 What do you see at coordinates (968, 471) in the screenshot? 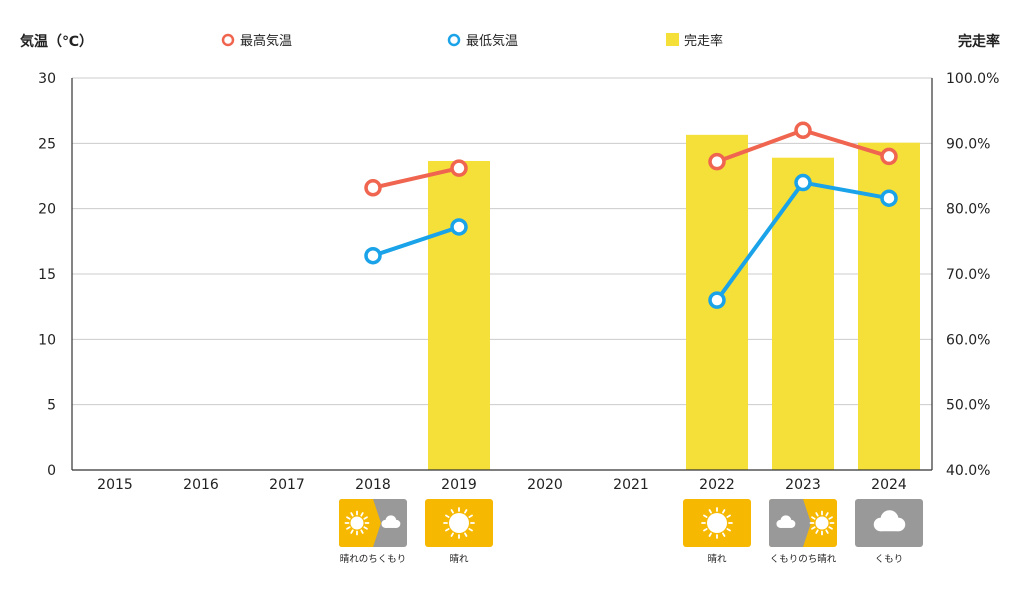
I see `y-right-tick-label: 40.0%` at bounding box center [968, 471].